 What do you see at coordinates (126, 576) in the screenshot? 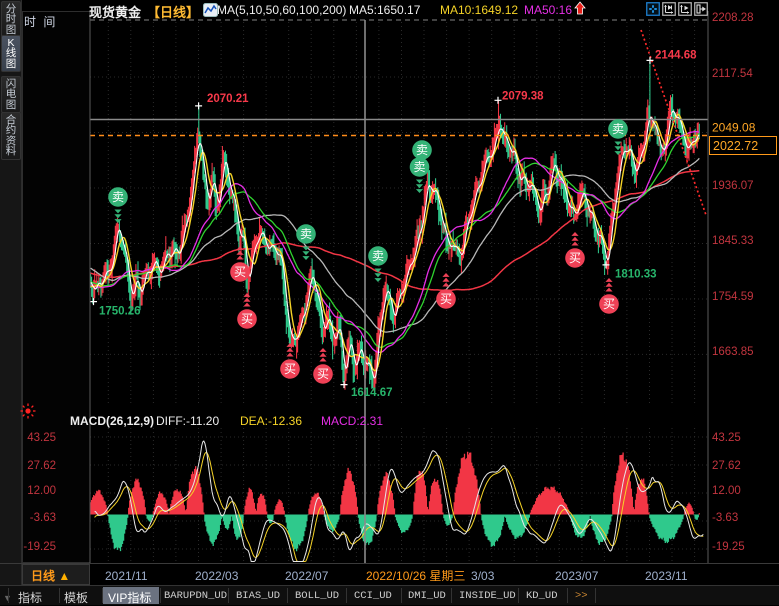
I see `svg-text: 2021/11` at bounding box center [126, 576].